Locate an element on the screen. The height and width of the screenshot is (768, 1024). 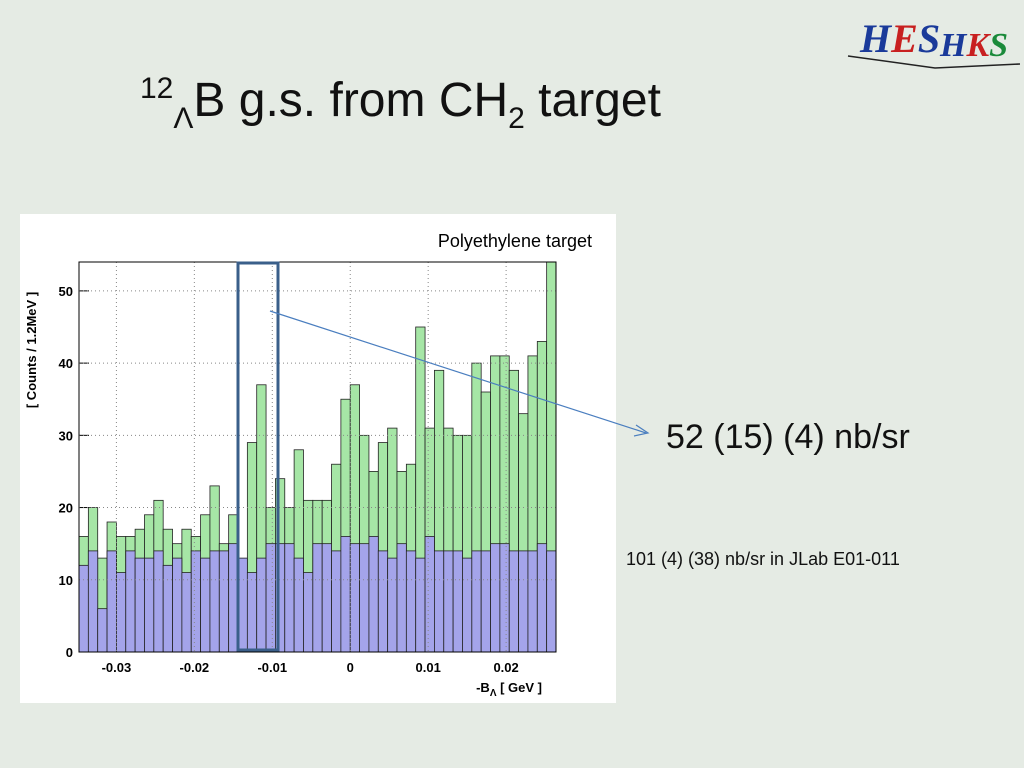
y-tick-label: 0 is located at coordinates (69, 652).